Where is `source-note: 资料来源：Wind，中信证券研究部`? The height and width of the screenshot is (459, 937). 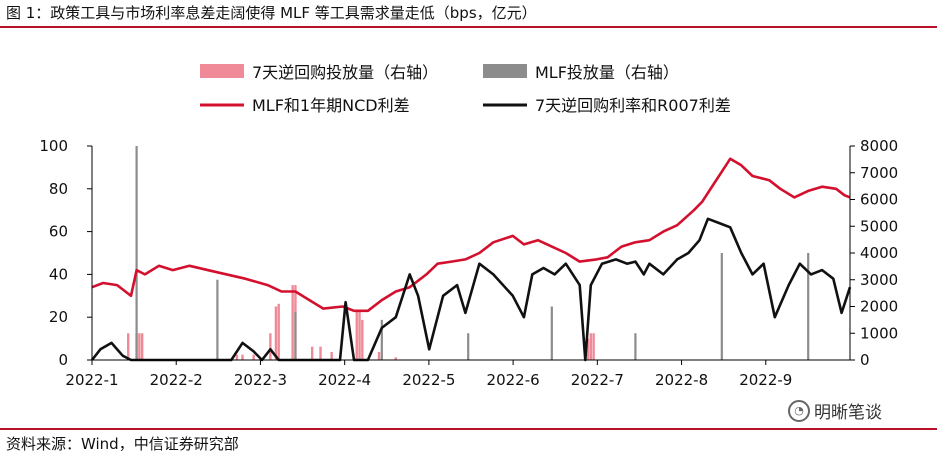
source-note: 资料来源：Wind，中信证券研究部 is located at coordinates (122, 444).